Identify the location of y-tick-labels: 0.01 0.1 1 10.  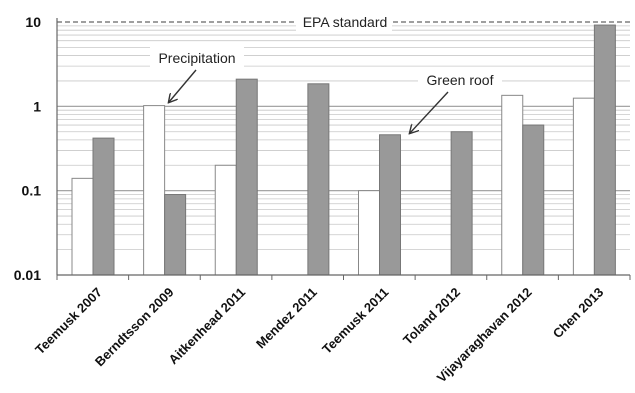
(27, 148).